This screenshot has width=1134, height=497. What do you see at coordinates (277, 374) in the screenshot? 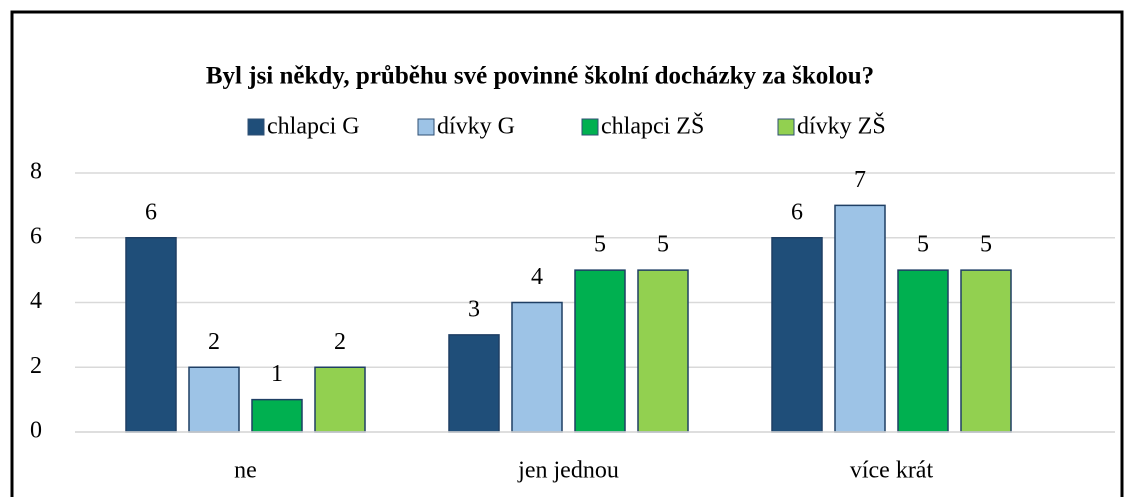
I see `value-label: 1` at bounding box center [277, 374].